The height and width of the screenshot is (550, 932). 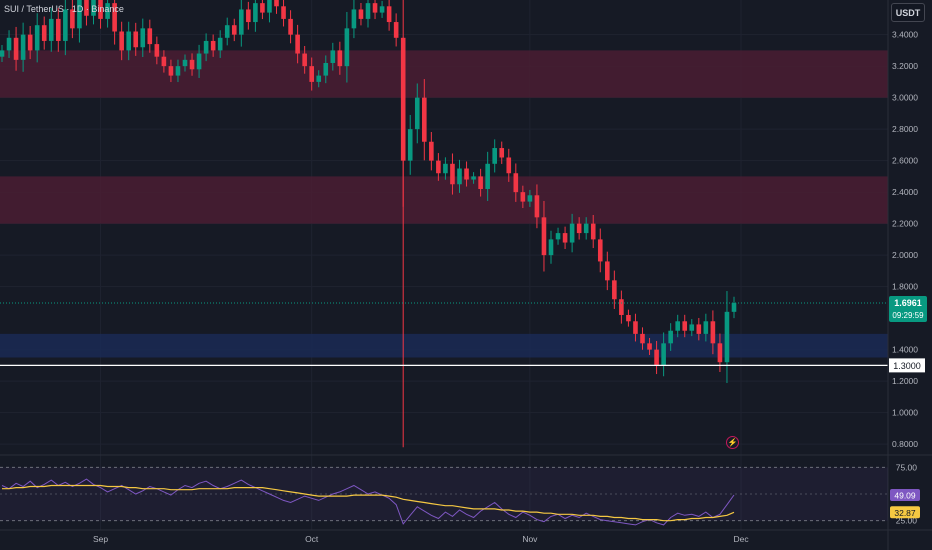 What do you see at coordinates (905, 512) in the screenshot?
I see `rsi-ma-badge` at bounding box center [905, 512].